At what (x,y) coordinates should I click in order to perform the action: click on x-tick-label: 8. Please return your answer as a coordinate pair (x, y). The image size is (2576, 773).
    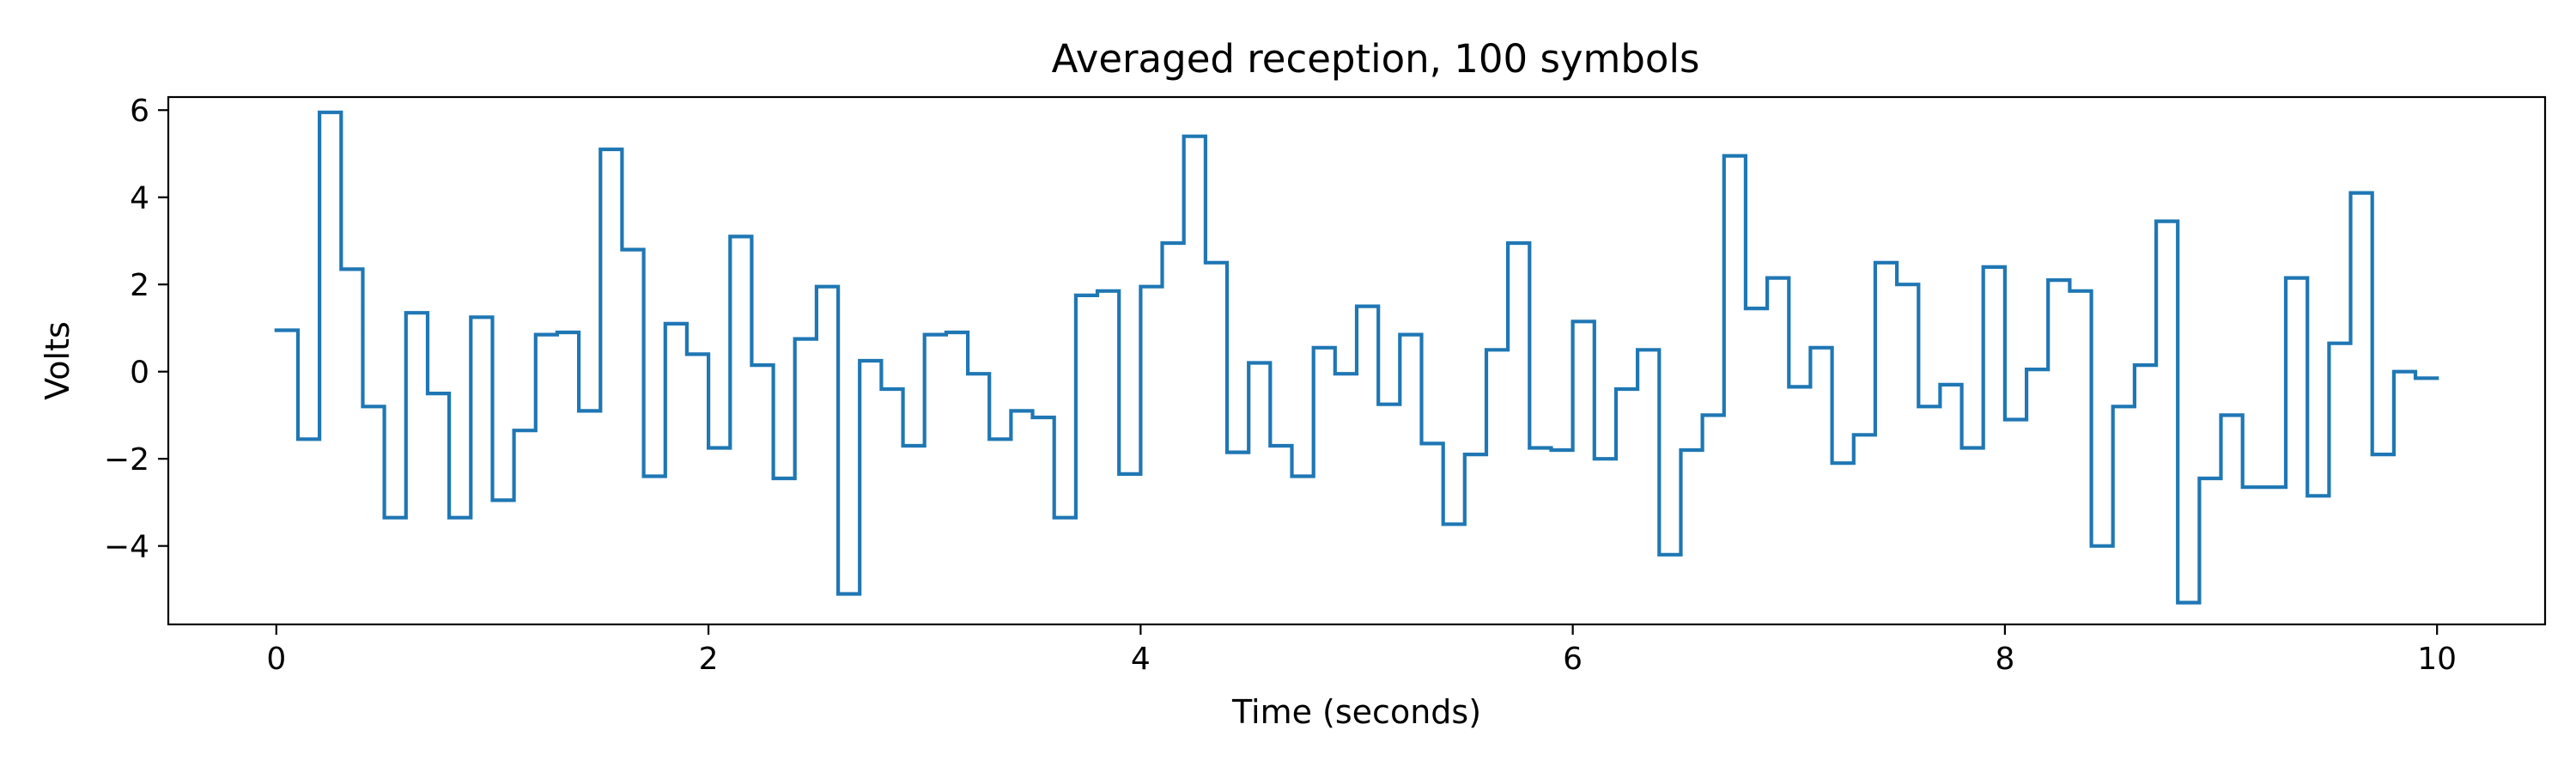
    Looking at the image, I should click on (2004, 659).